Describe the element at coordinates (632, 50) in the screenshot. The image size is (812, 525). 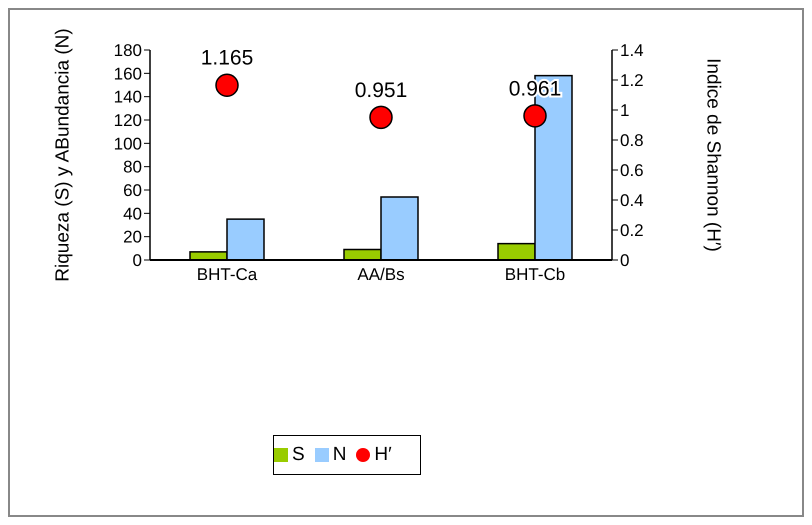
I see `y2-tick-label: 1.4` at that location.